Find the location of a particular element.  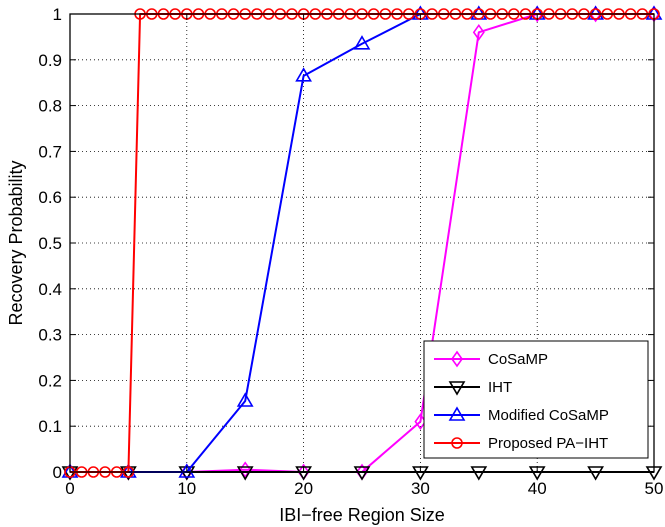

legend-label: IHT is located at coordinates (500, 387).